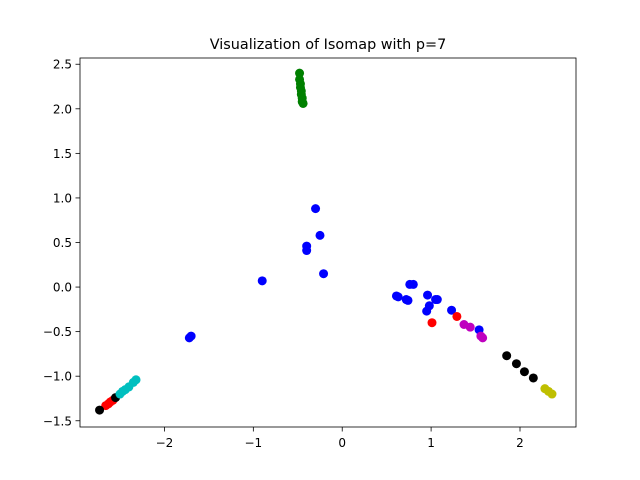 The width and height of the screenshot is (640, 480). Describe the element at coordinates (253, 443) in the screenshot. I see `x-tick-label: −1` at that location.